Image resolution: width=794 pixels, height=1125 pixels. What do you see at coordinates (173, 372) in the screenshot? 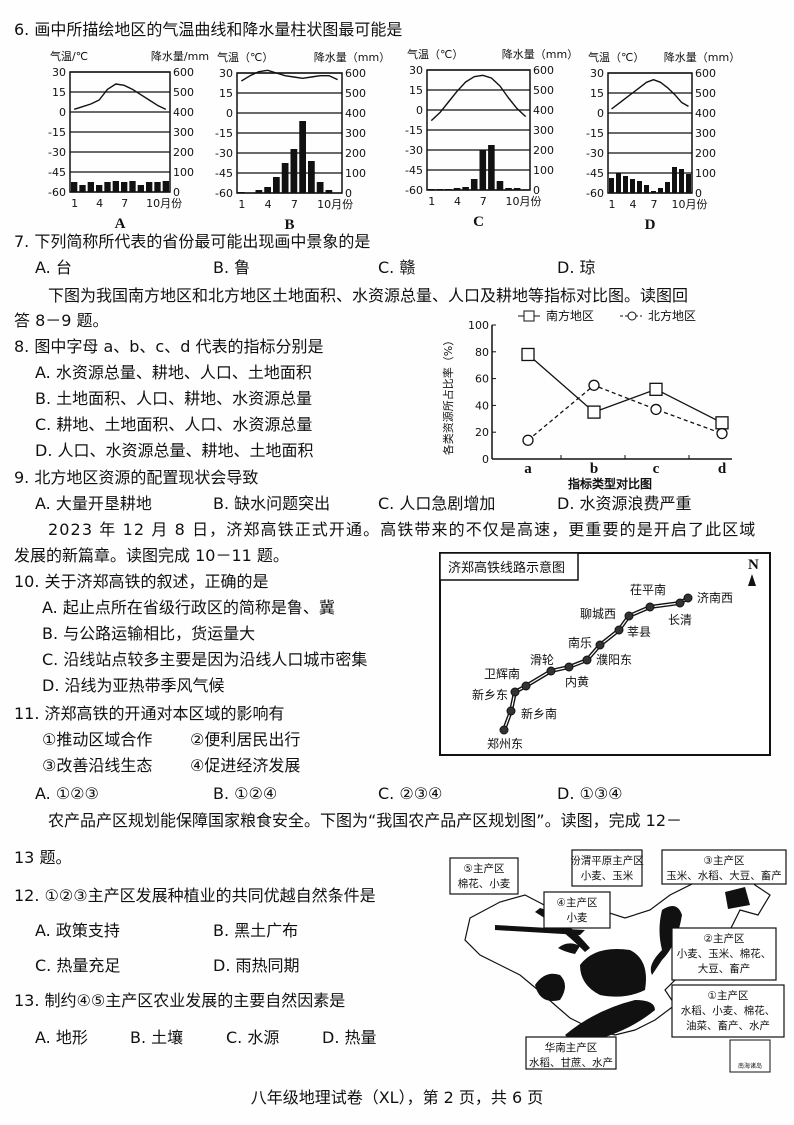
I see `q8-option-a: A. 水资源总量、耕地、人口、土地面积` at bounding box center [173, 372].